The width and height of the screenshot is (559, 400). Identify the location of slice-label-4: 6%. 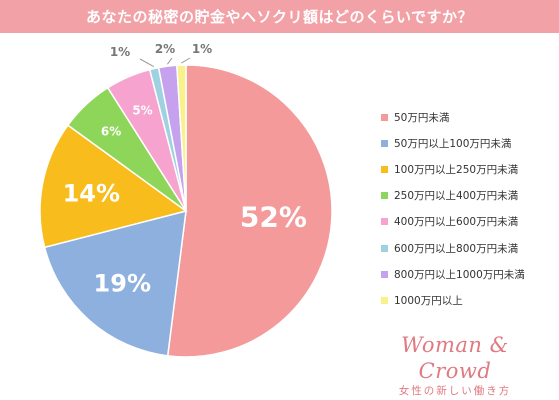
(111, 131).